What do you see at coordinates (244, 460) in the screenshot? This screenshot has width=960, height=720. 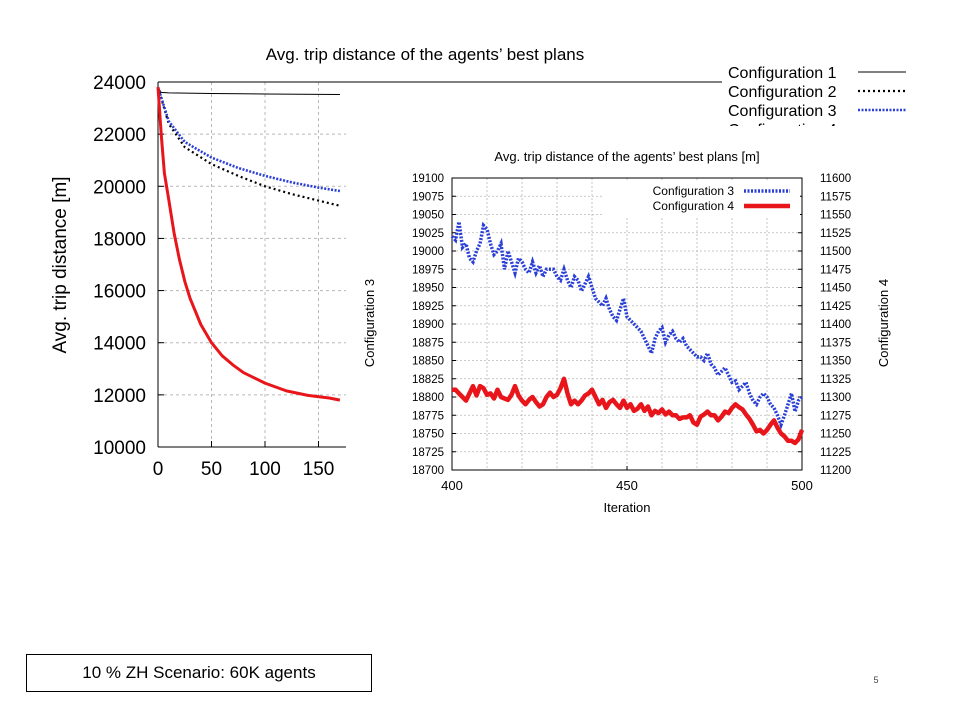 I see `bg-chart-x-ticks: 0 50 100 150` at bounding box center [244, 460].